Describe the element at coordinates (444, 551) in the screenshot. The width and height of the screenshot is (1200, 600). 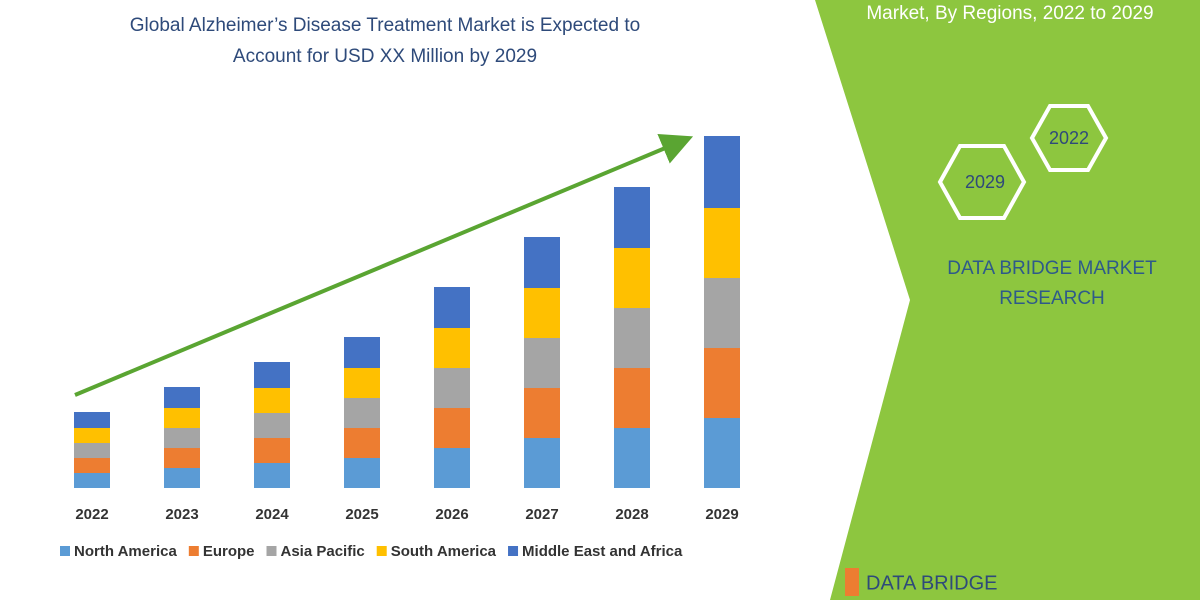
I see `legend-label: South America` at that location.